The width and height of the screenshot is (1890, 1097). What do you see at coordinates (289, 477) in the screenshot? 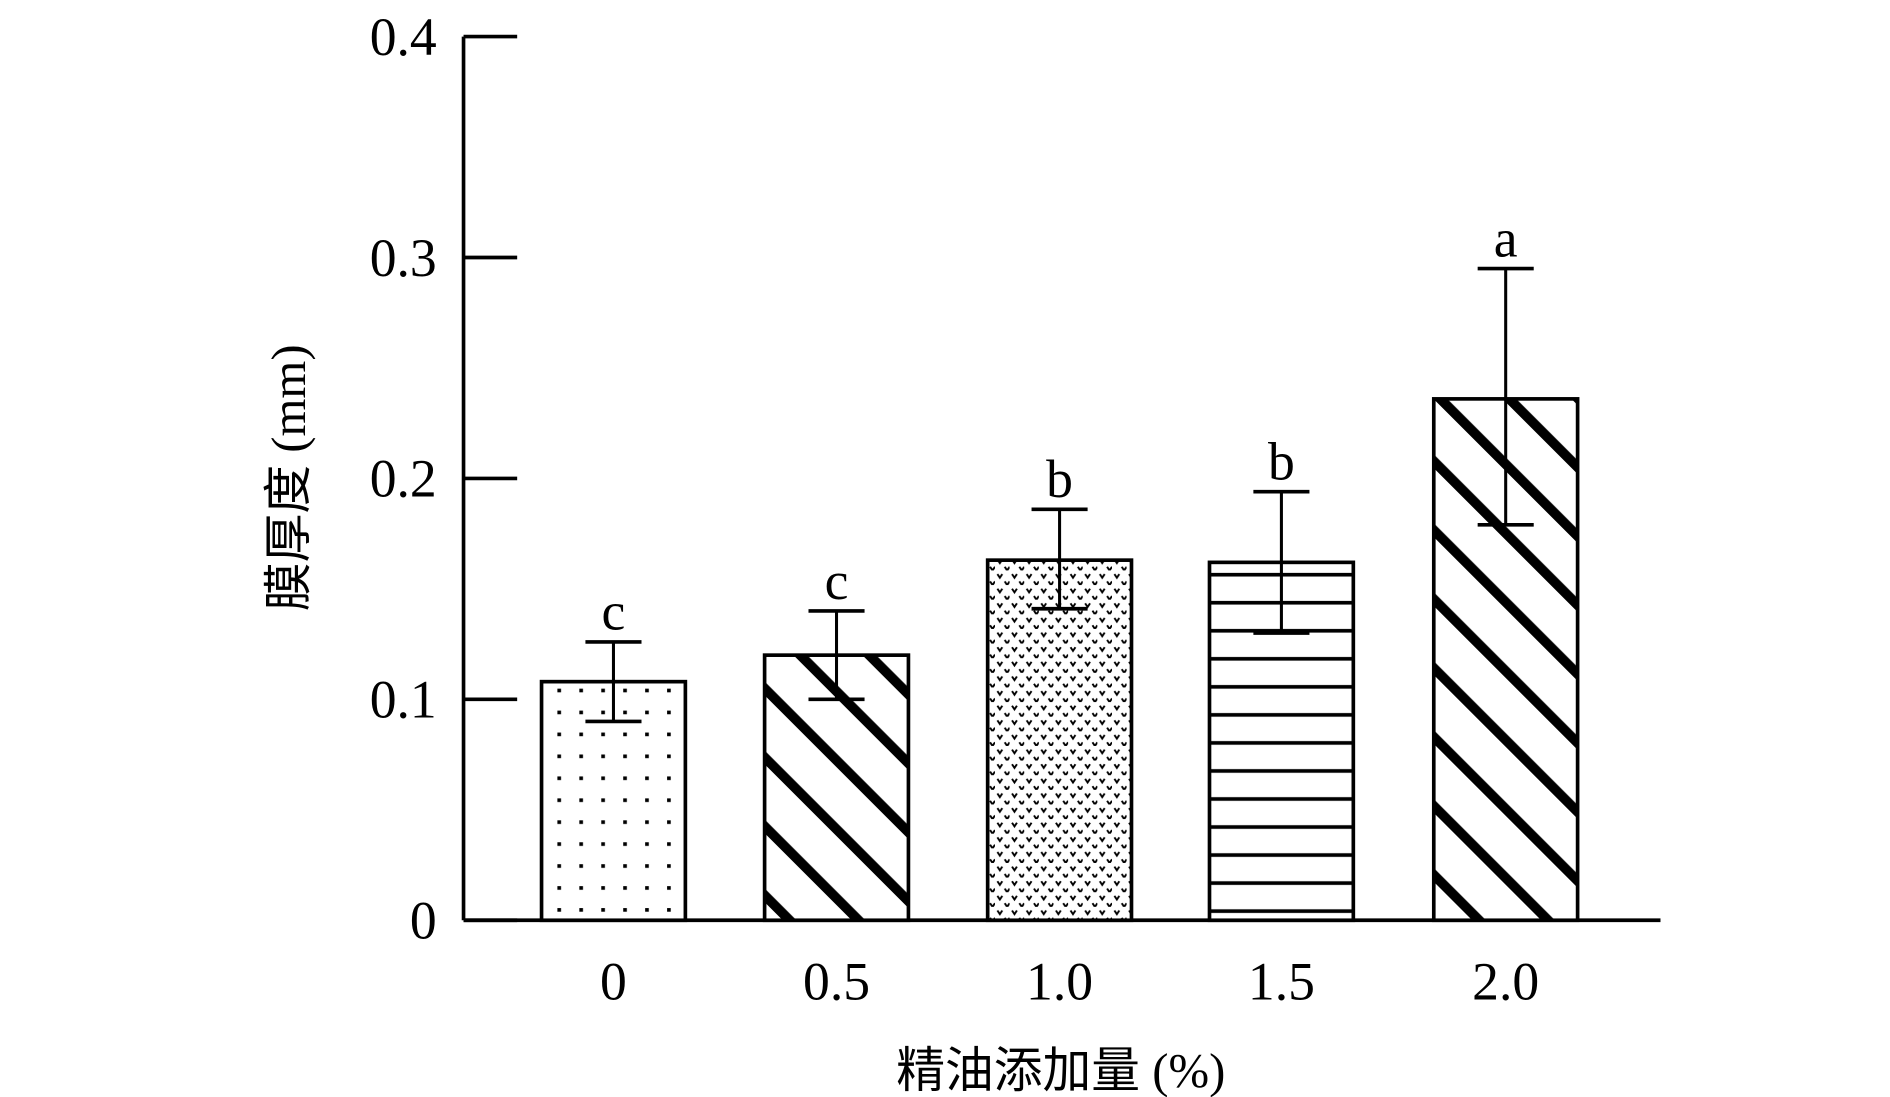
I see `y-axis-label: 膜厚度 (mm)` at bounding box center [289, 477].